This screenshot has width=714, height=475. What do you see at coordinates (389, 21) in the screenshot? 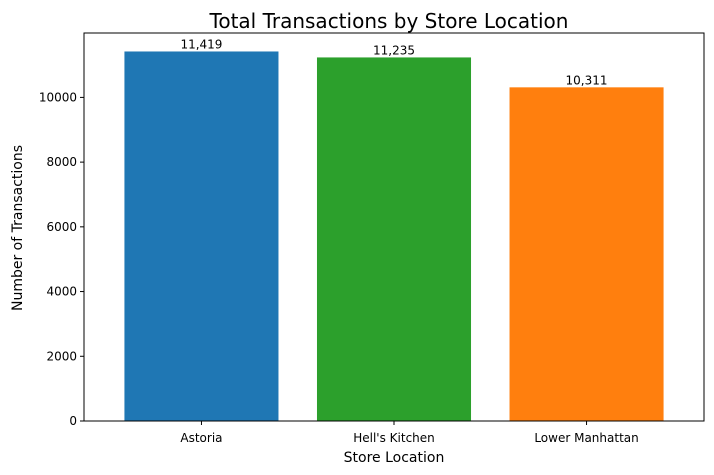
I see `chart-title: Total Transactions by Store Location` at bounding box center [389, 21].